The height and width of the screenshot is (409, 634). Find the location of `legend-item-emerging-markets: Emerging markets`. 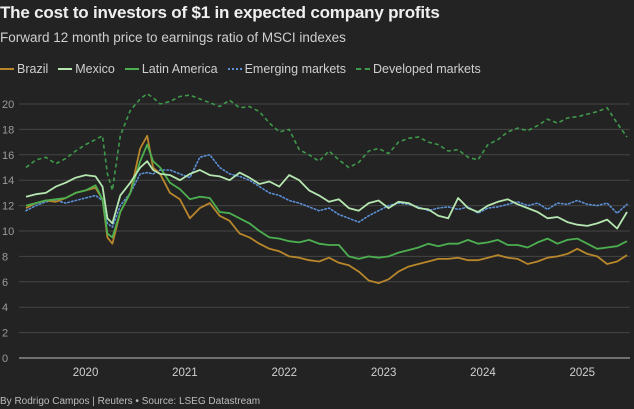

legend-item-emerging-markets: Emerging markets is located at coordinates (287, 69).